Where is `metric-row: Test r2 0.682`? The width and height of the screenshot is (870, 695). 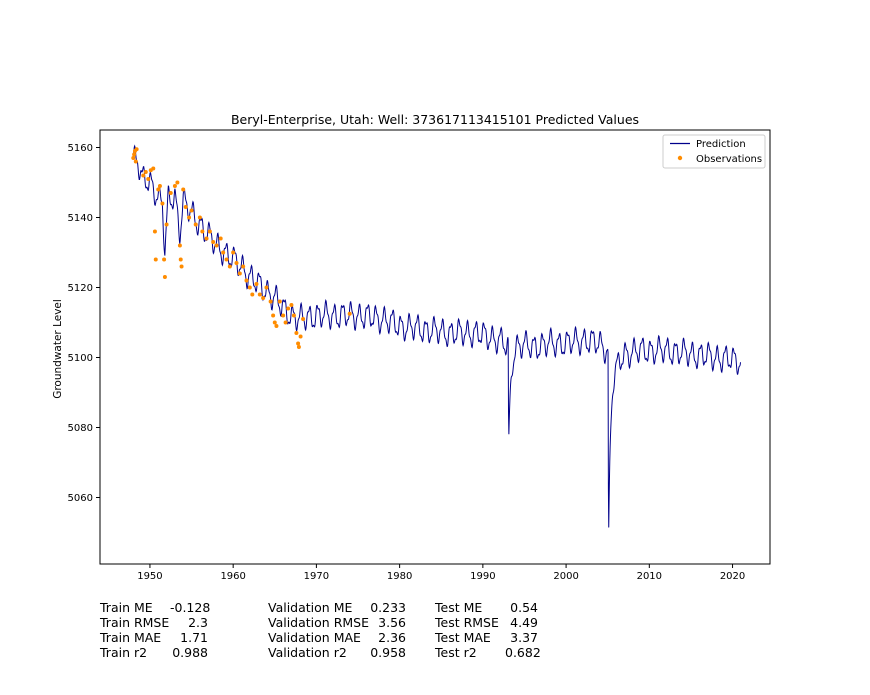 metric-row: Test r2 0.682 is located at coordinates (488, 652).